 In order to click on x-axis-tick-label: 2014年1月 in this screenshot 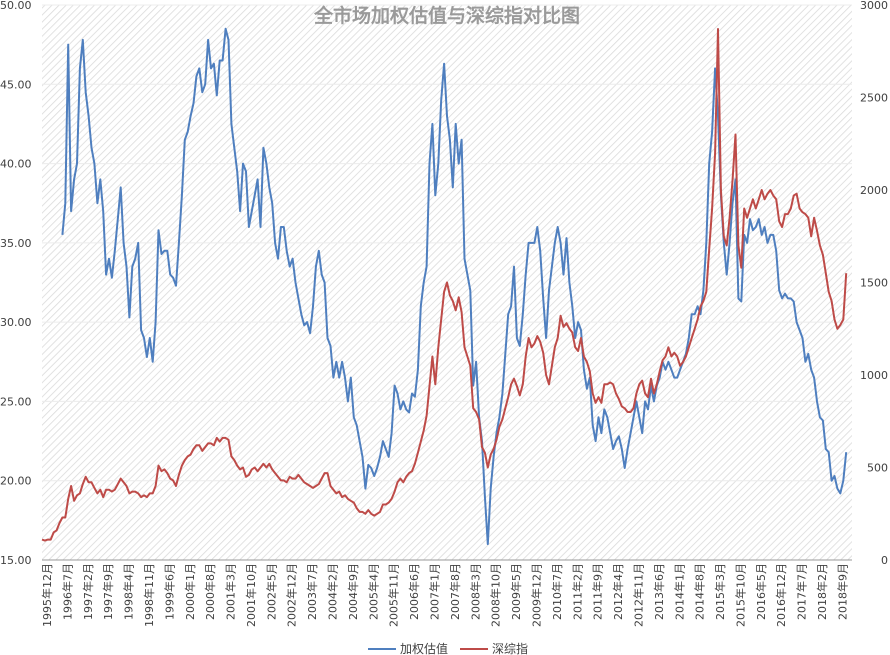, I will do `click(679, 591)`.